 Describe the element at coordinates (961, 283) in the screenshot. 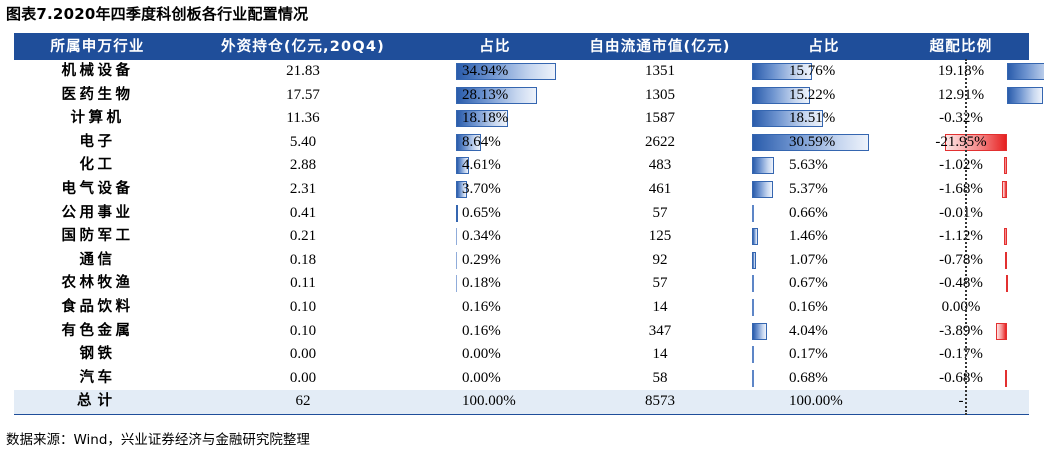

I see `overweight-value: -0.48%` at that location.